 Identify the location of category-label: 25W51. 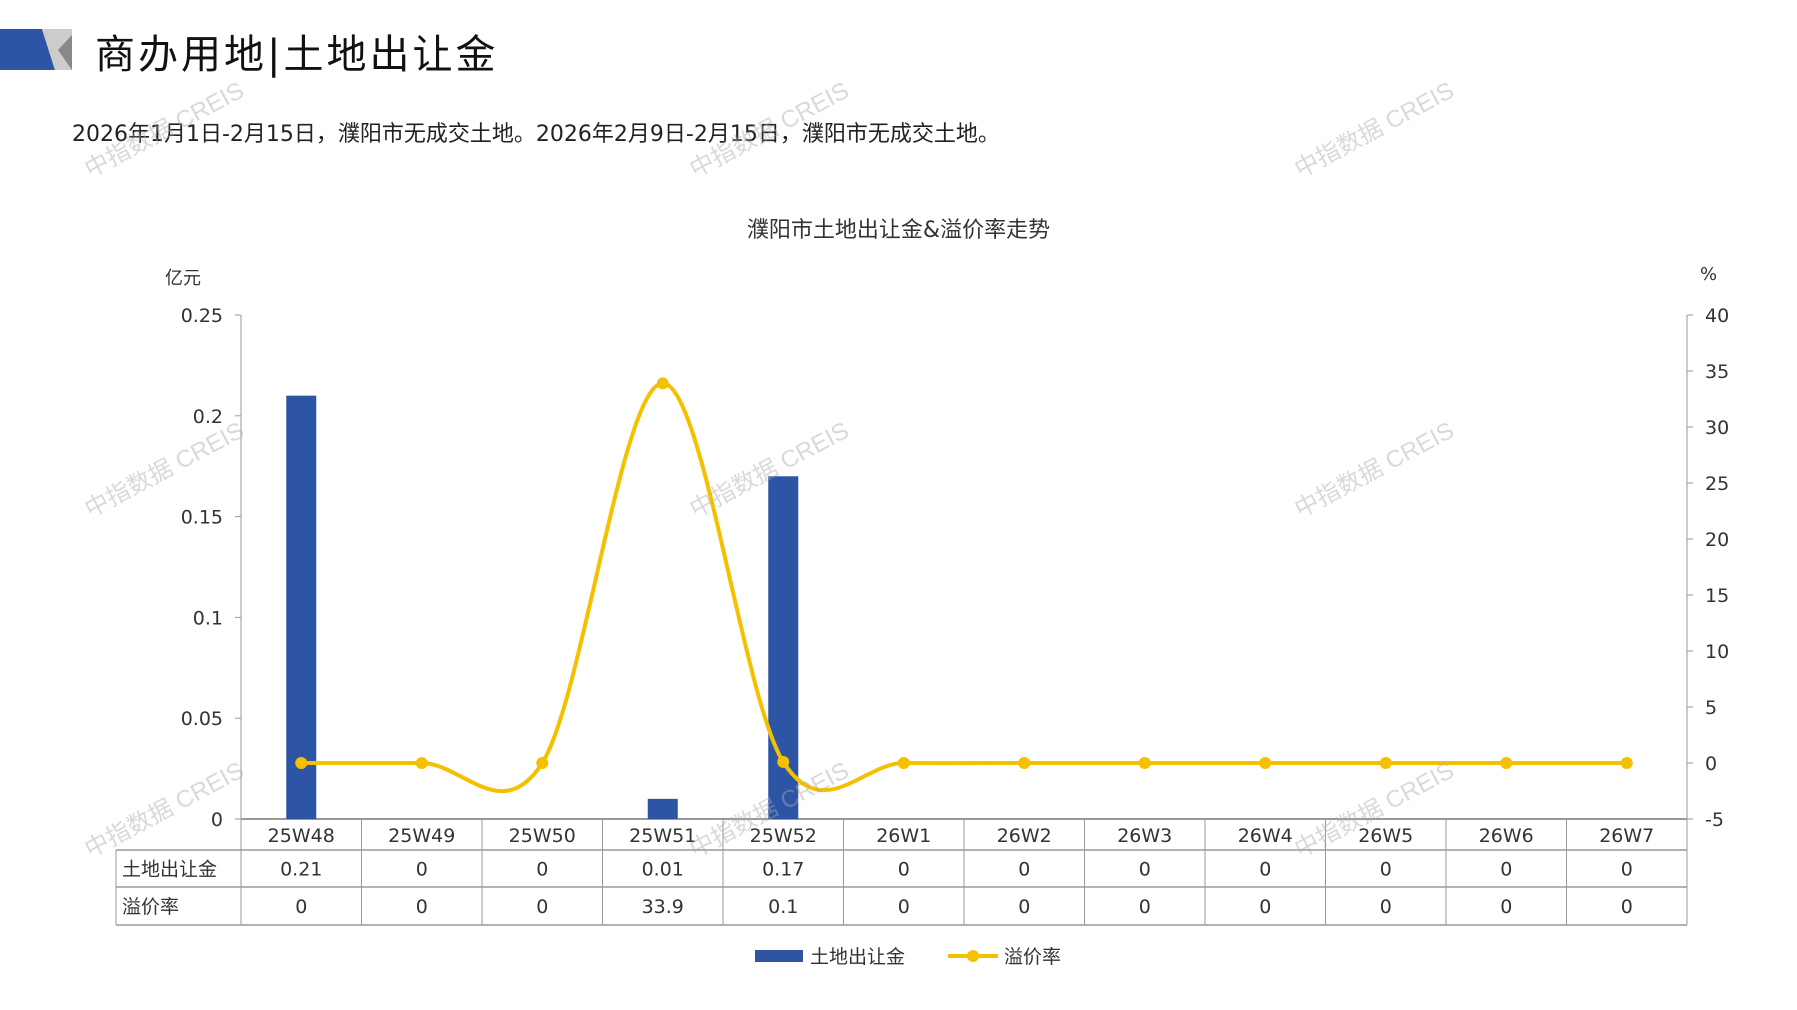
(662, 836).